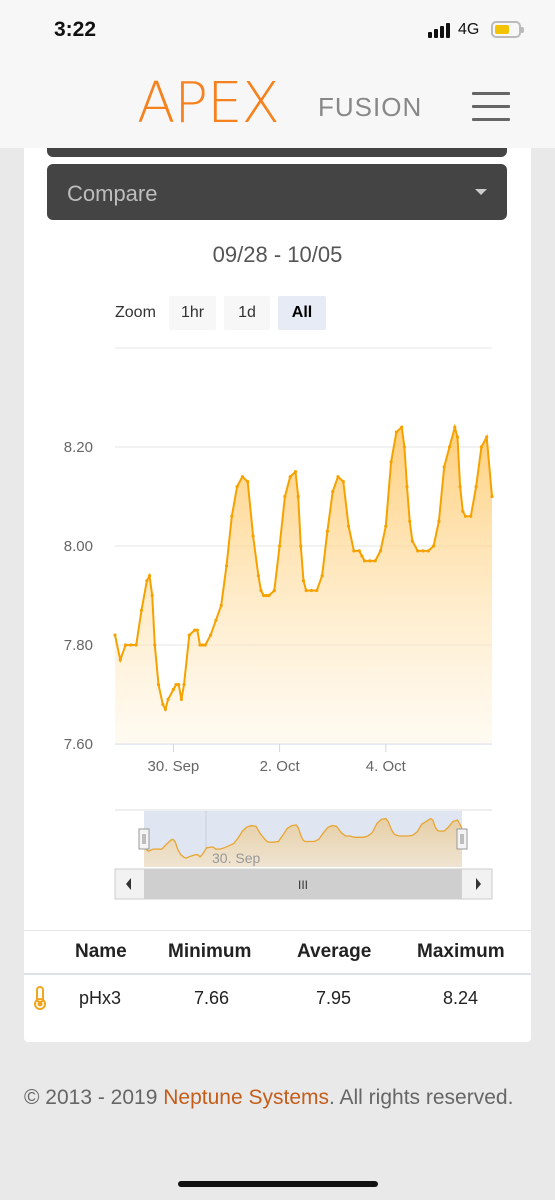 This screenshot has width=555, height=1200. What do you see at coordinates (210, 951) in the screenshot?
I see `col-minimum: Minimum` at bounding box center [210, 951].